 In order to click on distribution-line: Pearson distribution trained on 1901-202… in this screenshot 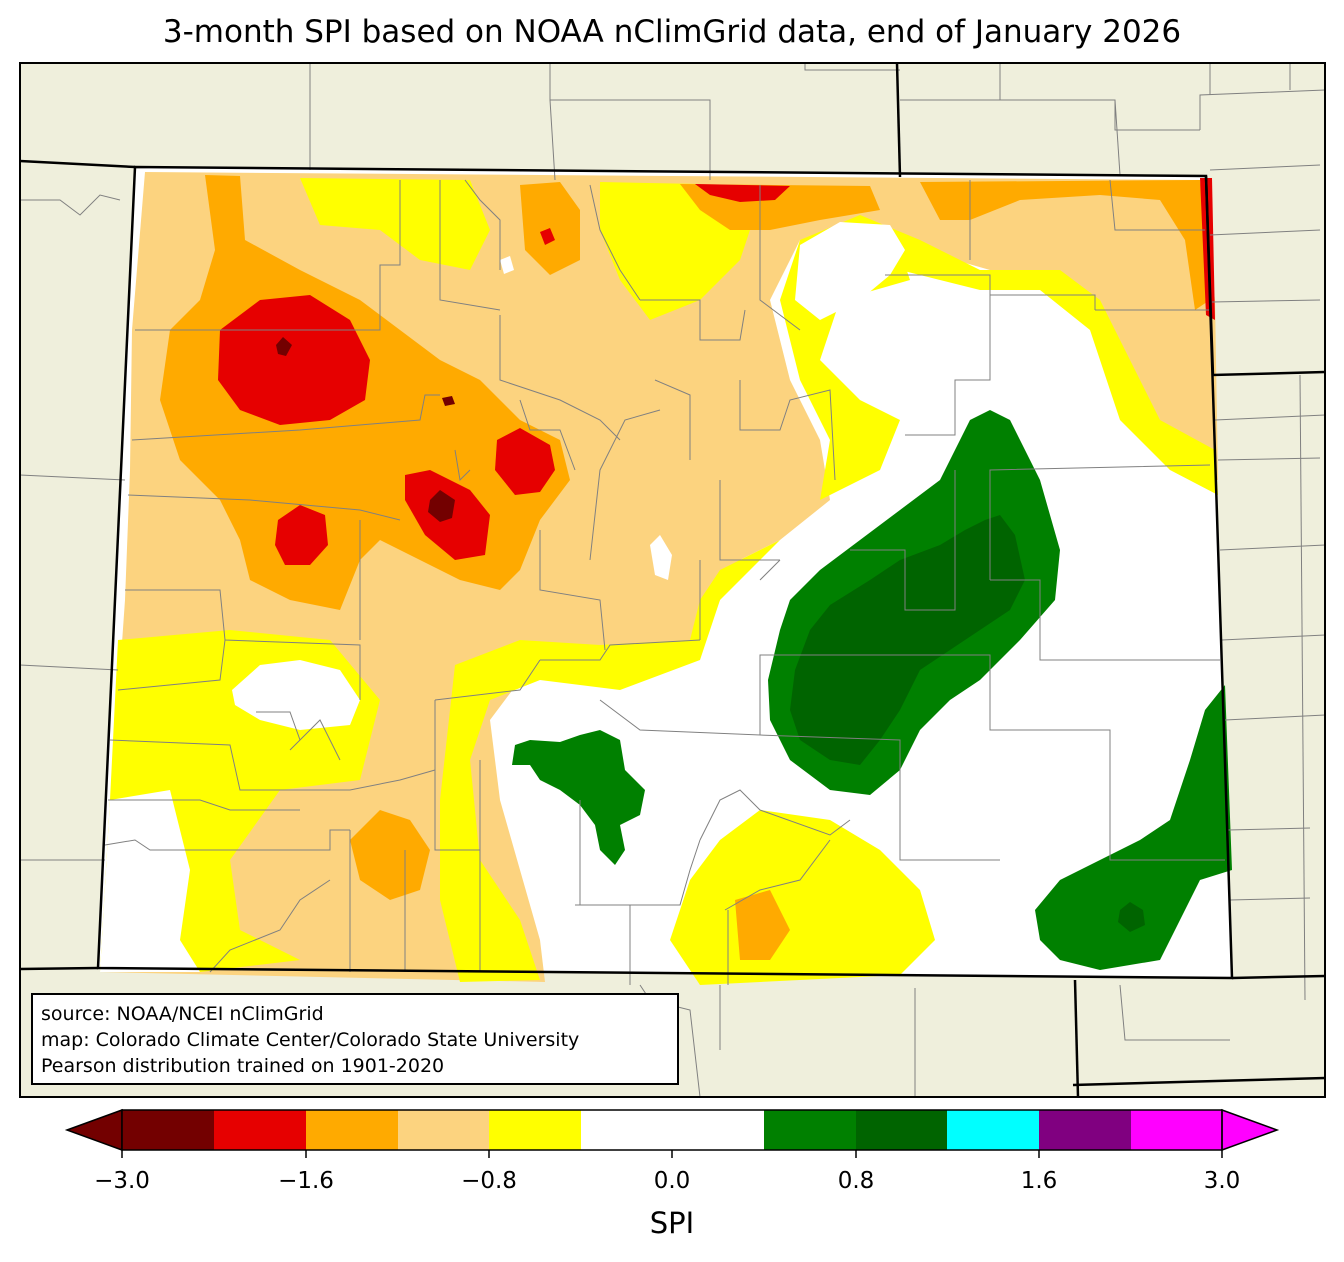, I will do `click(243, 1066)`.